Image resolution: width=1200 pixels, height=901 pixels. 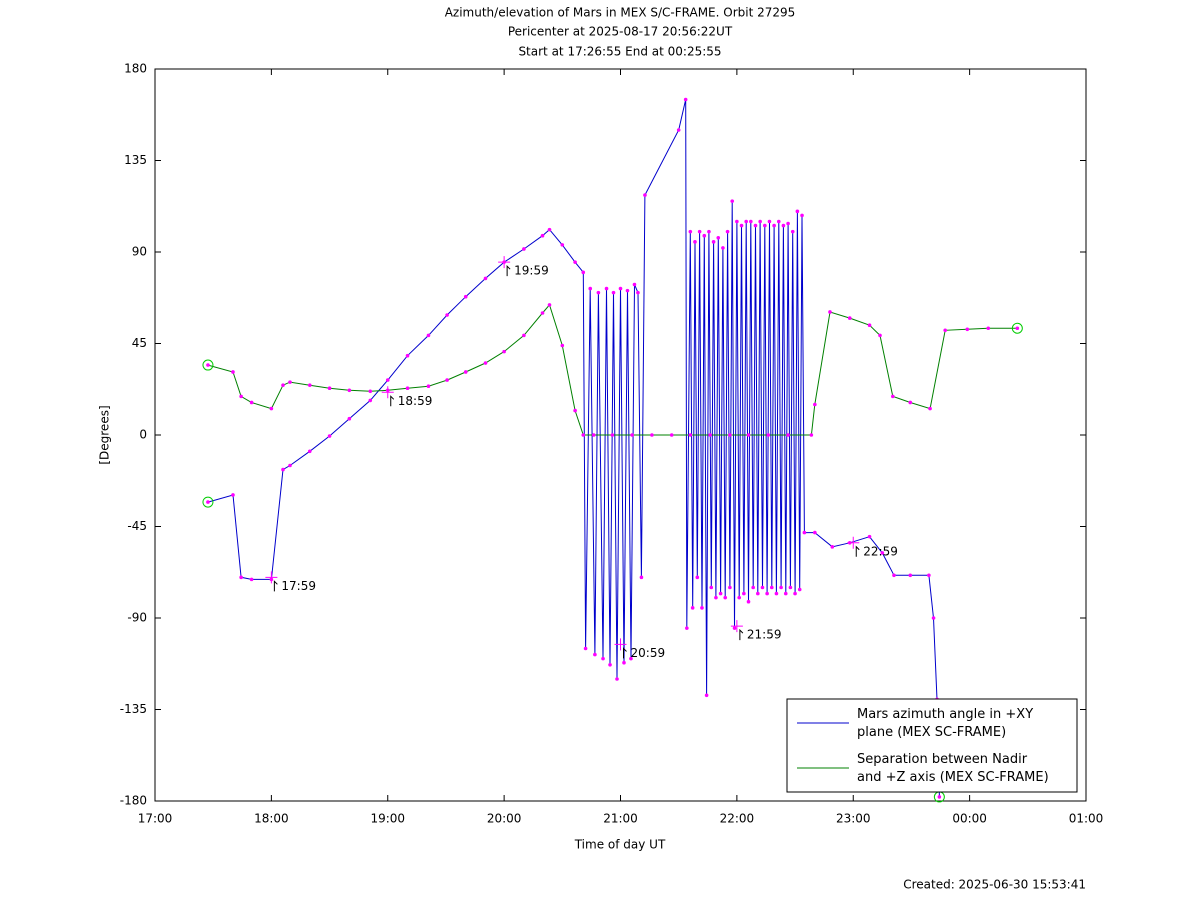 I want to click on footer: Created: 2025-06-30 15:53:41, so click(x=994, y=885).